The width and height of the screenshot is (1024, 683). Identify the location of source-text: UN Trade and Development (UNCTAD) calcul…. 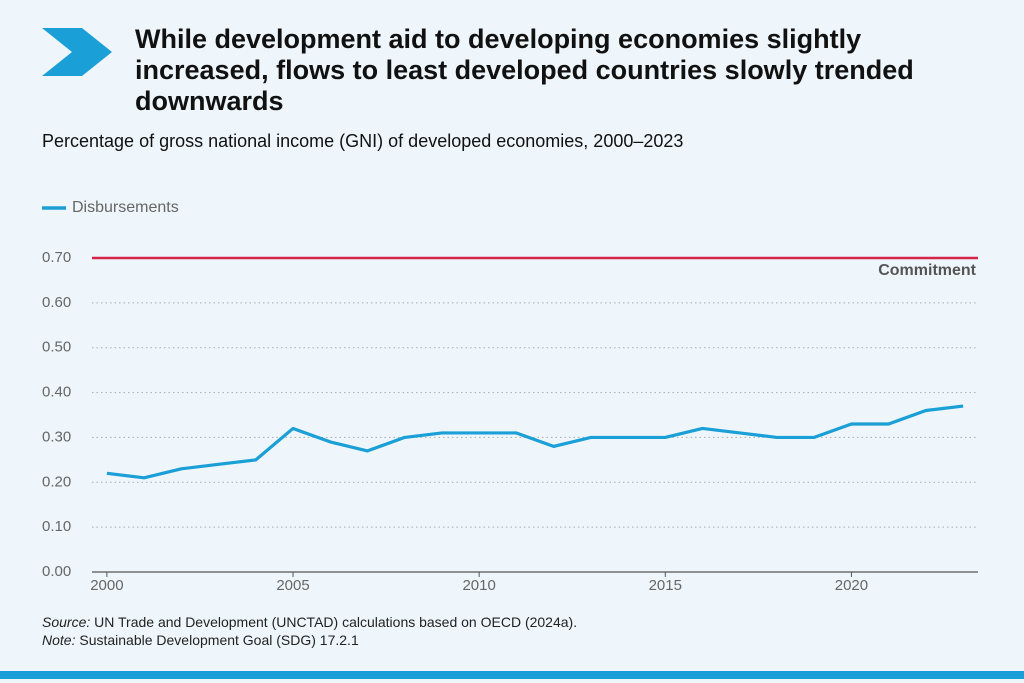
(336, 622).